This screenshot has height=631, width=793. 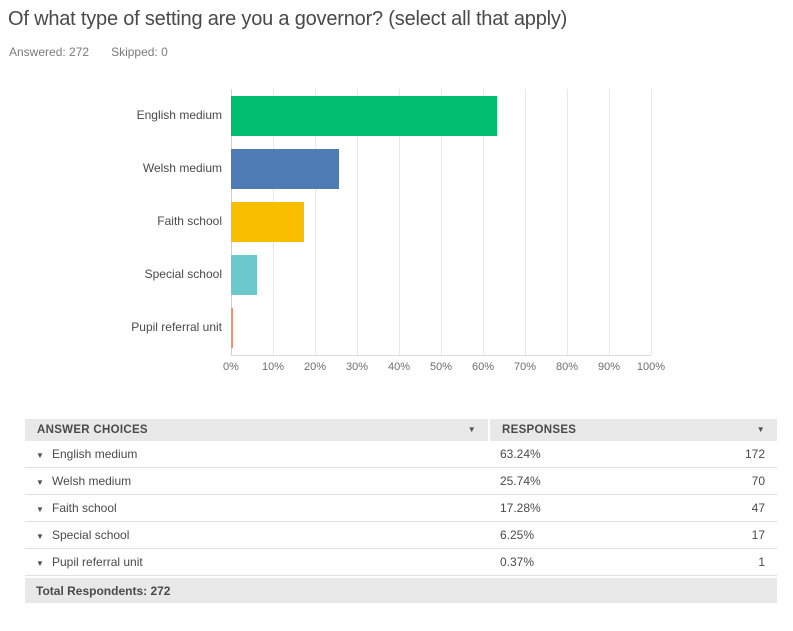 I want to click on chart-row: Special school, so click(x=331, y=274).